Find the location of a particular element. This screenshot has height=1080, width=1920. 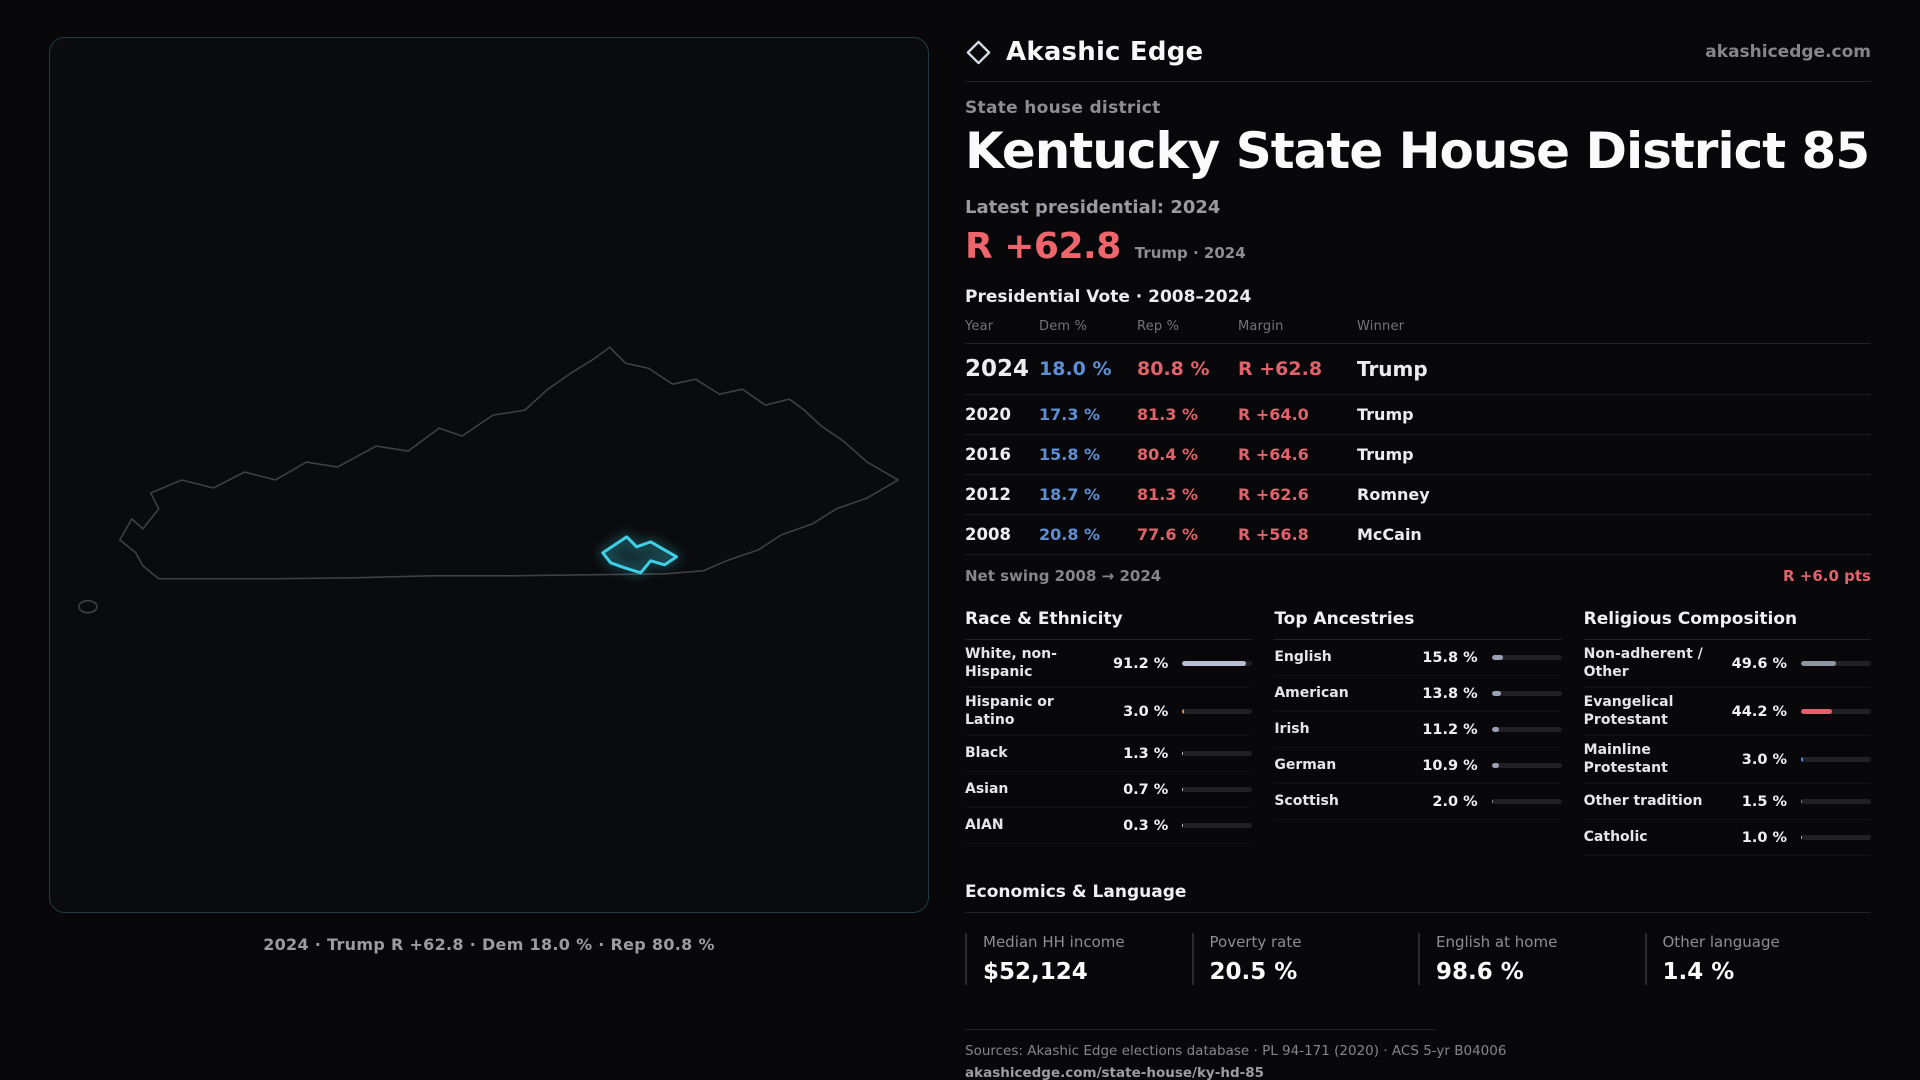

demo-row: Mainline Protestant 3.0 % is located at coordinates (1727, 760).